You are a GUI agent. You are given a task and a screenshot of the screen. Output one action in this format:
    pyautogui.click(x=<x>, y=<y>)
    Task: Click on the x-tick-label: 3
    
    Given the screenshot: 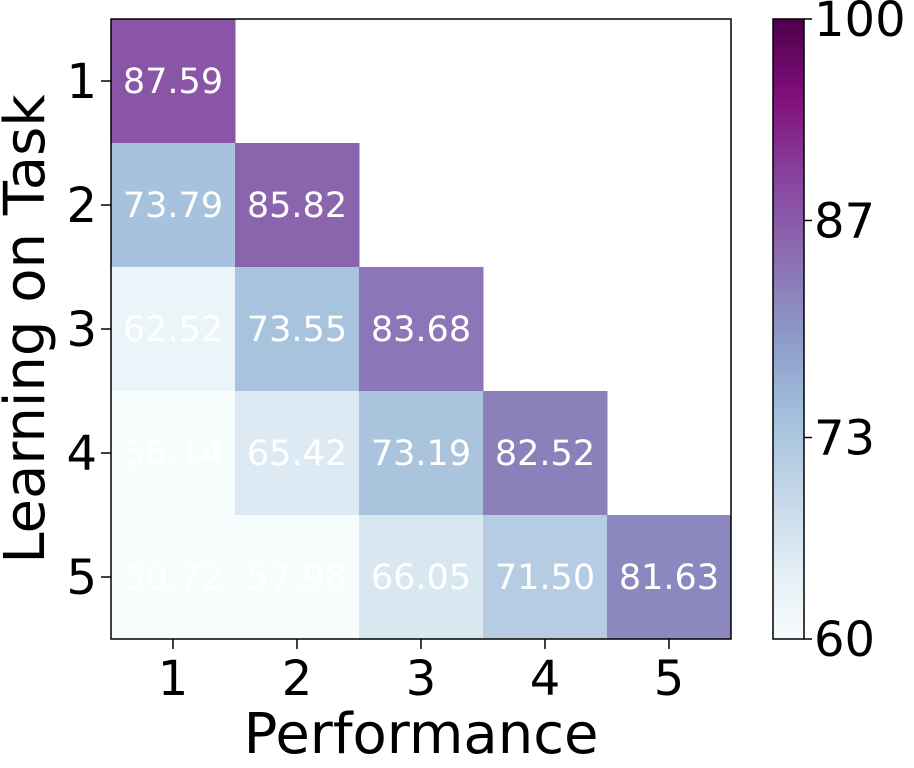 What is the action you would take?
    pyautogui.click(x=421, y=679)
    